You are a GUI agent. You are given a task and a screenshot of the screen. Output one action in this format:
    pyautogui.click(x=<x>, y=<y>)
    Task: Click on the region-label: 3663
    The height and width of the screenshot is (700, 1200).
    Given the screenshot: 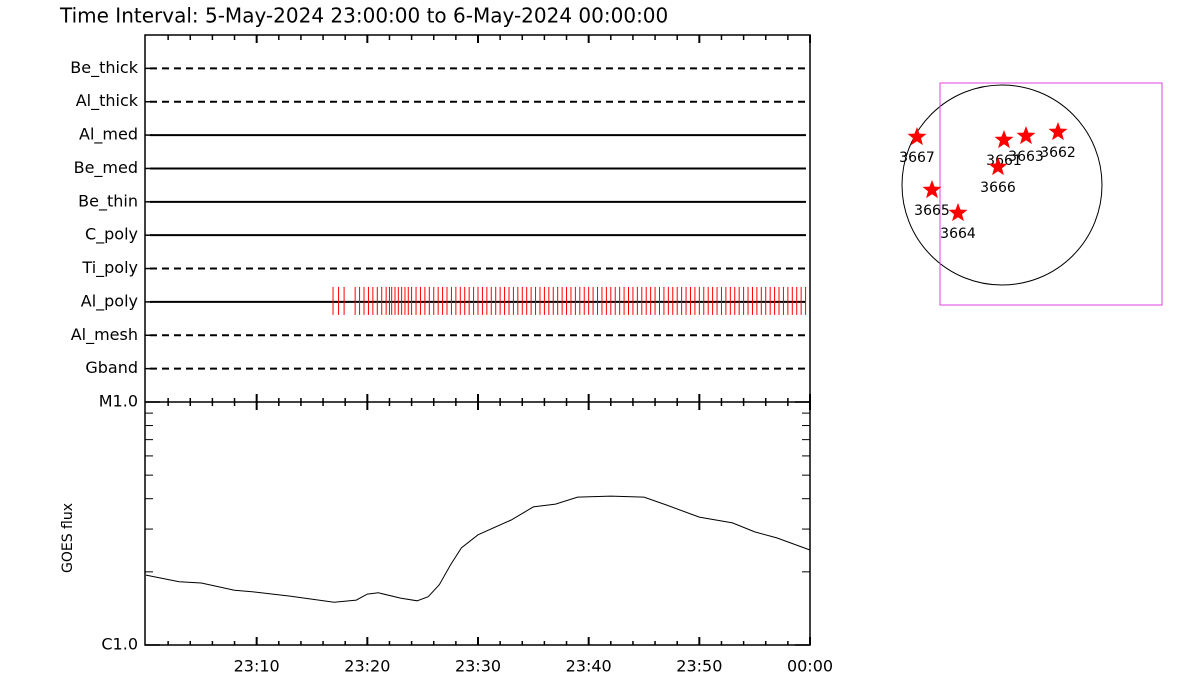 What is the action you would take?
    pyautogui.click(x=1026, y=157)
    